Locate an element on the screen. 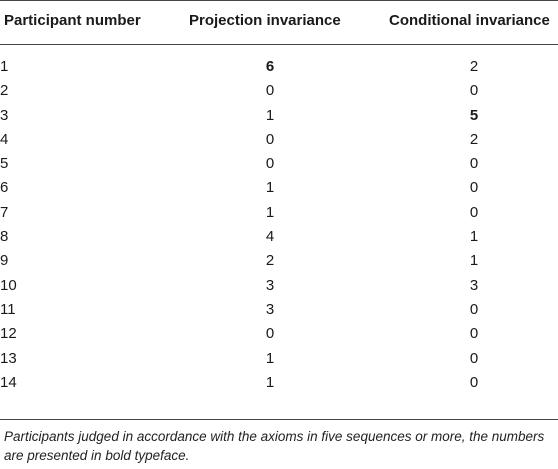 The image size is (558, 469). table-row: 7 1 0 is located at coordinates (279, 213).